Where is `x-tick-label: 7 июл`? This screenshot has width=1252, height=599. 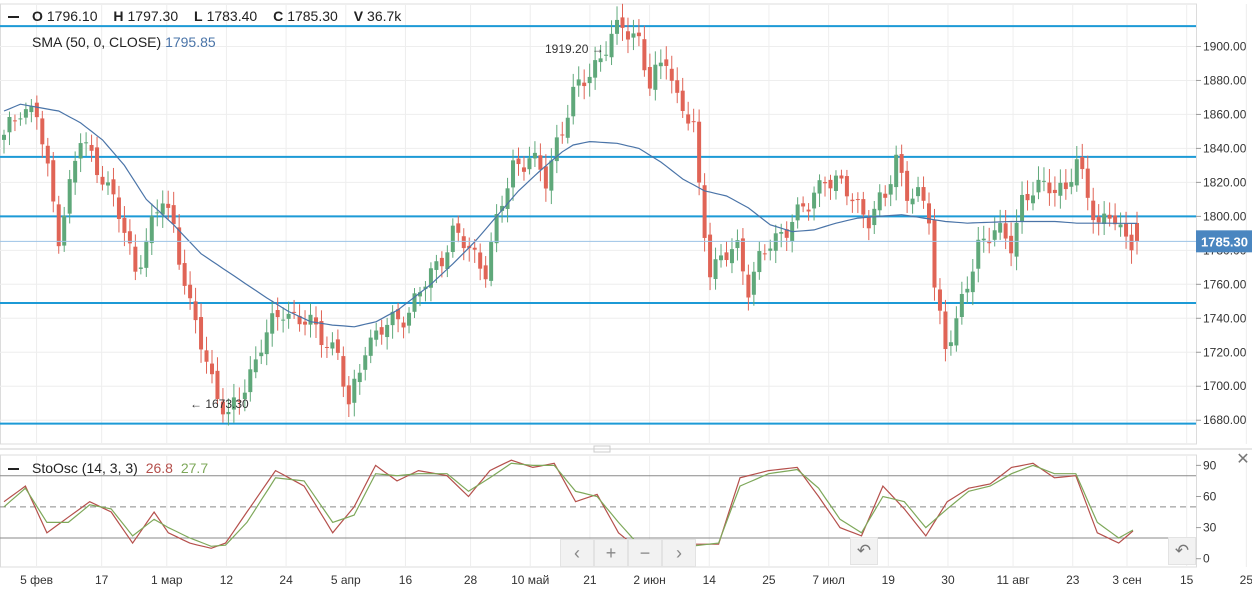 x-tick-label: 7 июл is located at coordinates (828, 580).